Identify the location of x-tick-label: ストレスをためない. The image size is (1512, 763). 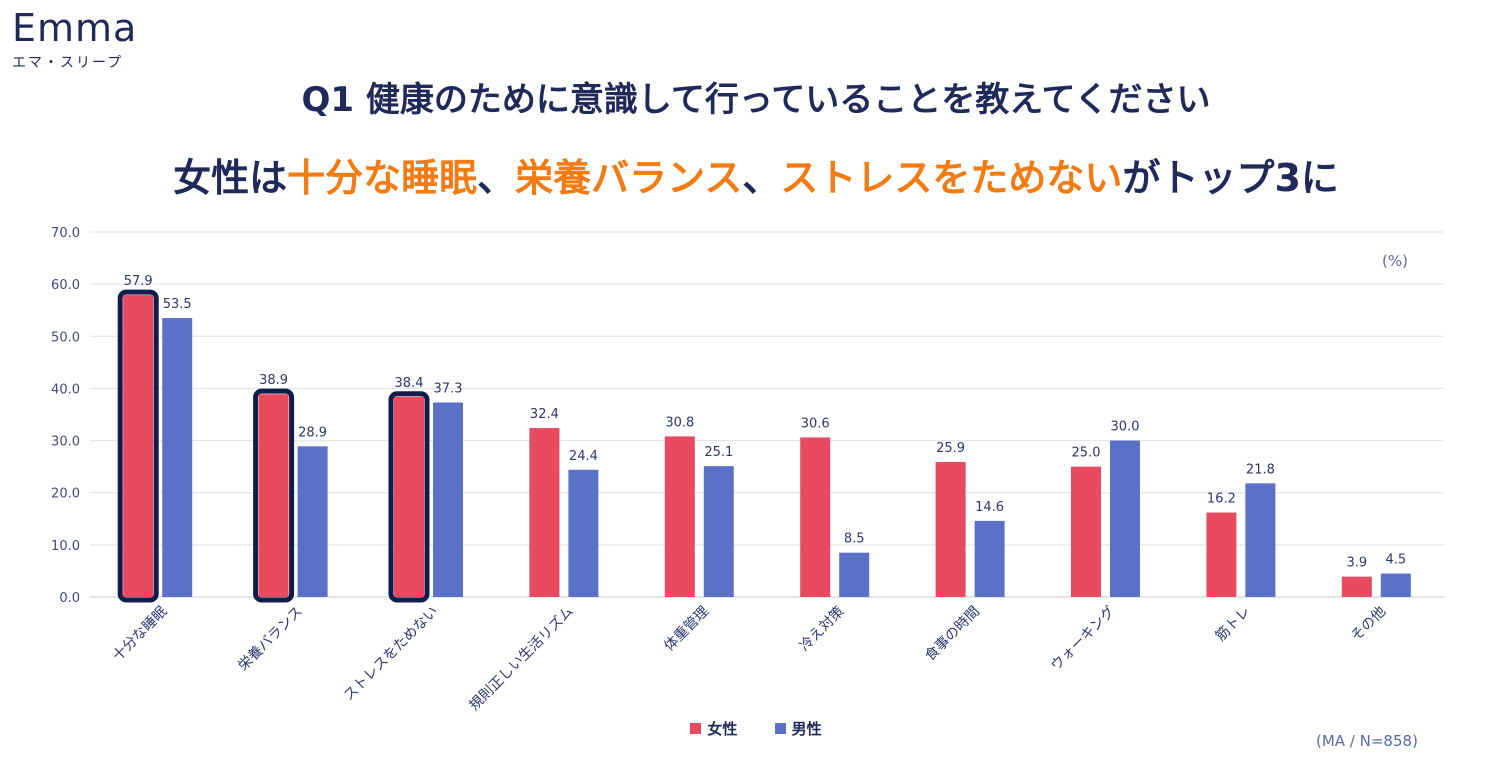
(391, 654).